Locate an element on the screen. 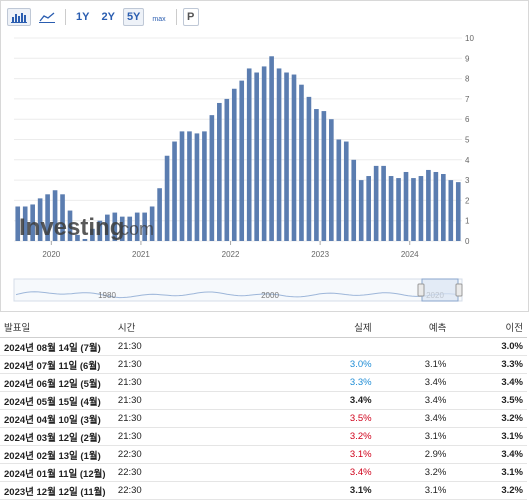 The image size is (529, 503). navigator-handle-left is located at coordinates (421, 290).